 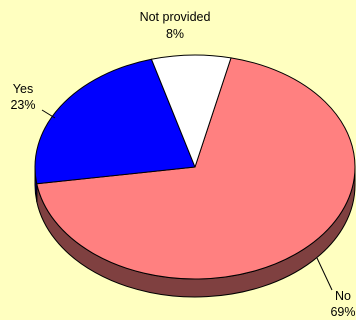 I want to click on slice-label-not-provided-name: Not provided, so click(x=175, y=17).